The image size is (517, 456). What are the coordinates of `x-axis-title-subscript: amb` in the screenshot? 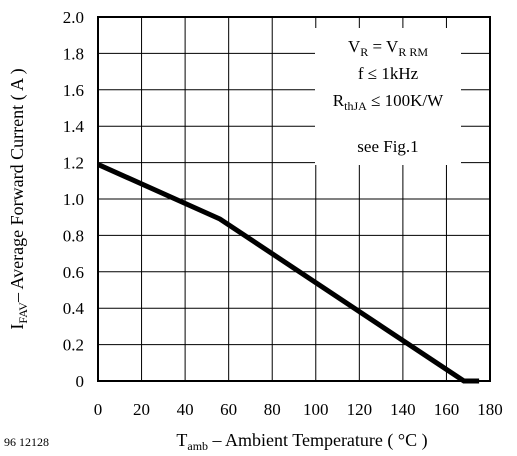 It's located at (197, 446).